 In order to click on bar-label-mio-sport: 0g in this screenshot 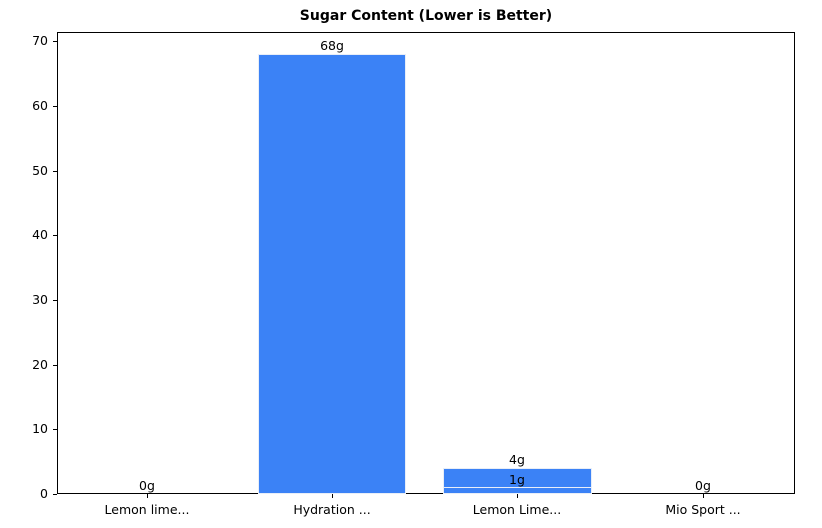, I will do `click(703, 485)`.